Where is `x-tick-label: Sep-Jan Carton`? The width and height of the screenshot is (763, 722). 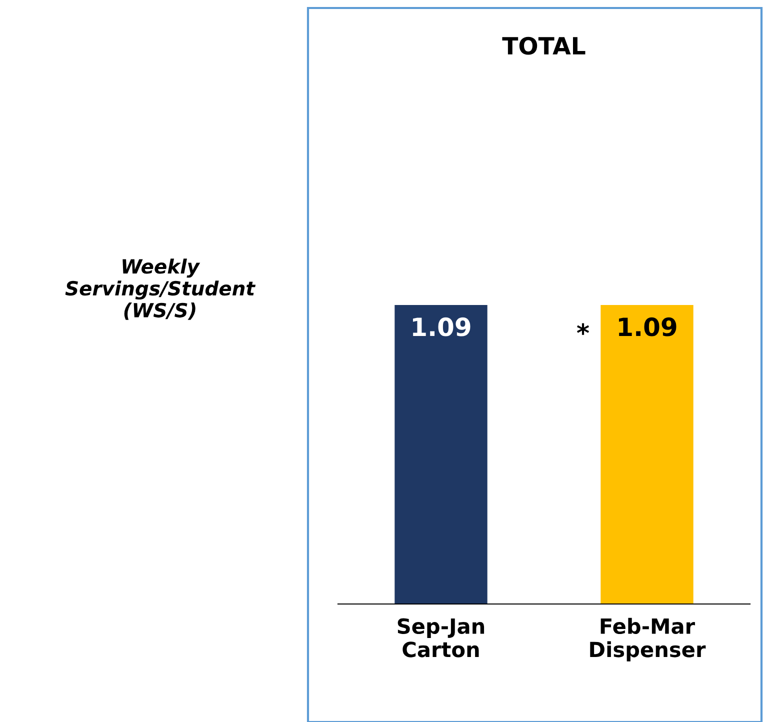
x-tick-label: Sep-Jan Carton is located at coordinates (441, 638).